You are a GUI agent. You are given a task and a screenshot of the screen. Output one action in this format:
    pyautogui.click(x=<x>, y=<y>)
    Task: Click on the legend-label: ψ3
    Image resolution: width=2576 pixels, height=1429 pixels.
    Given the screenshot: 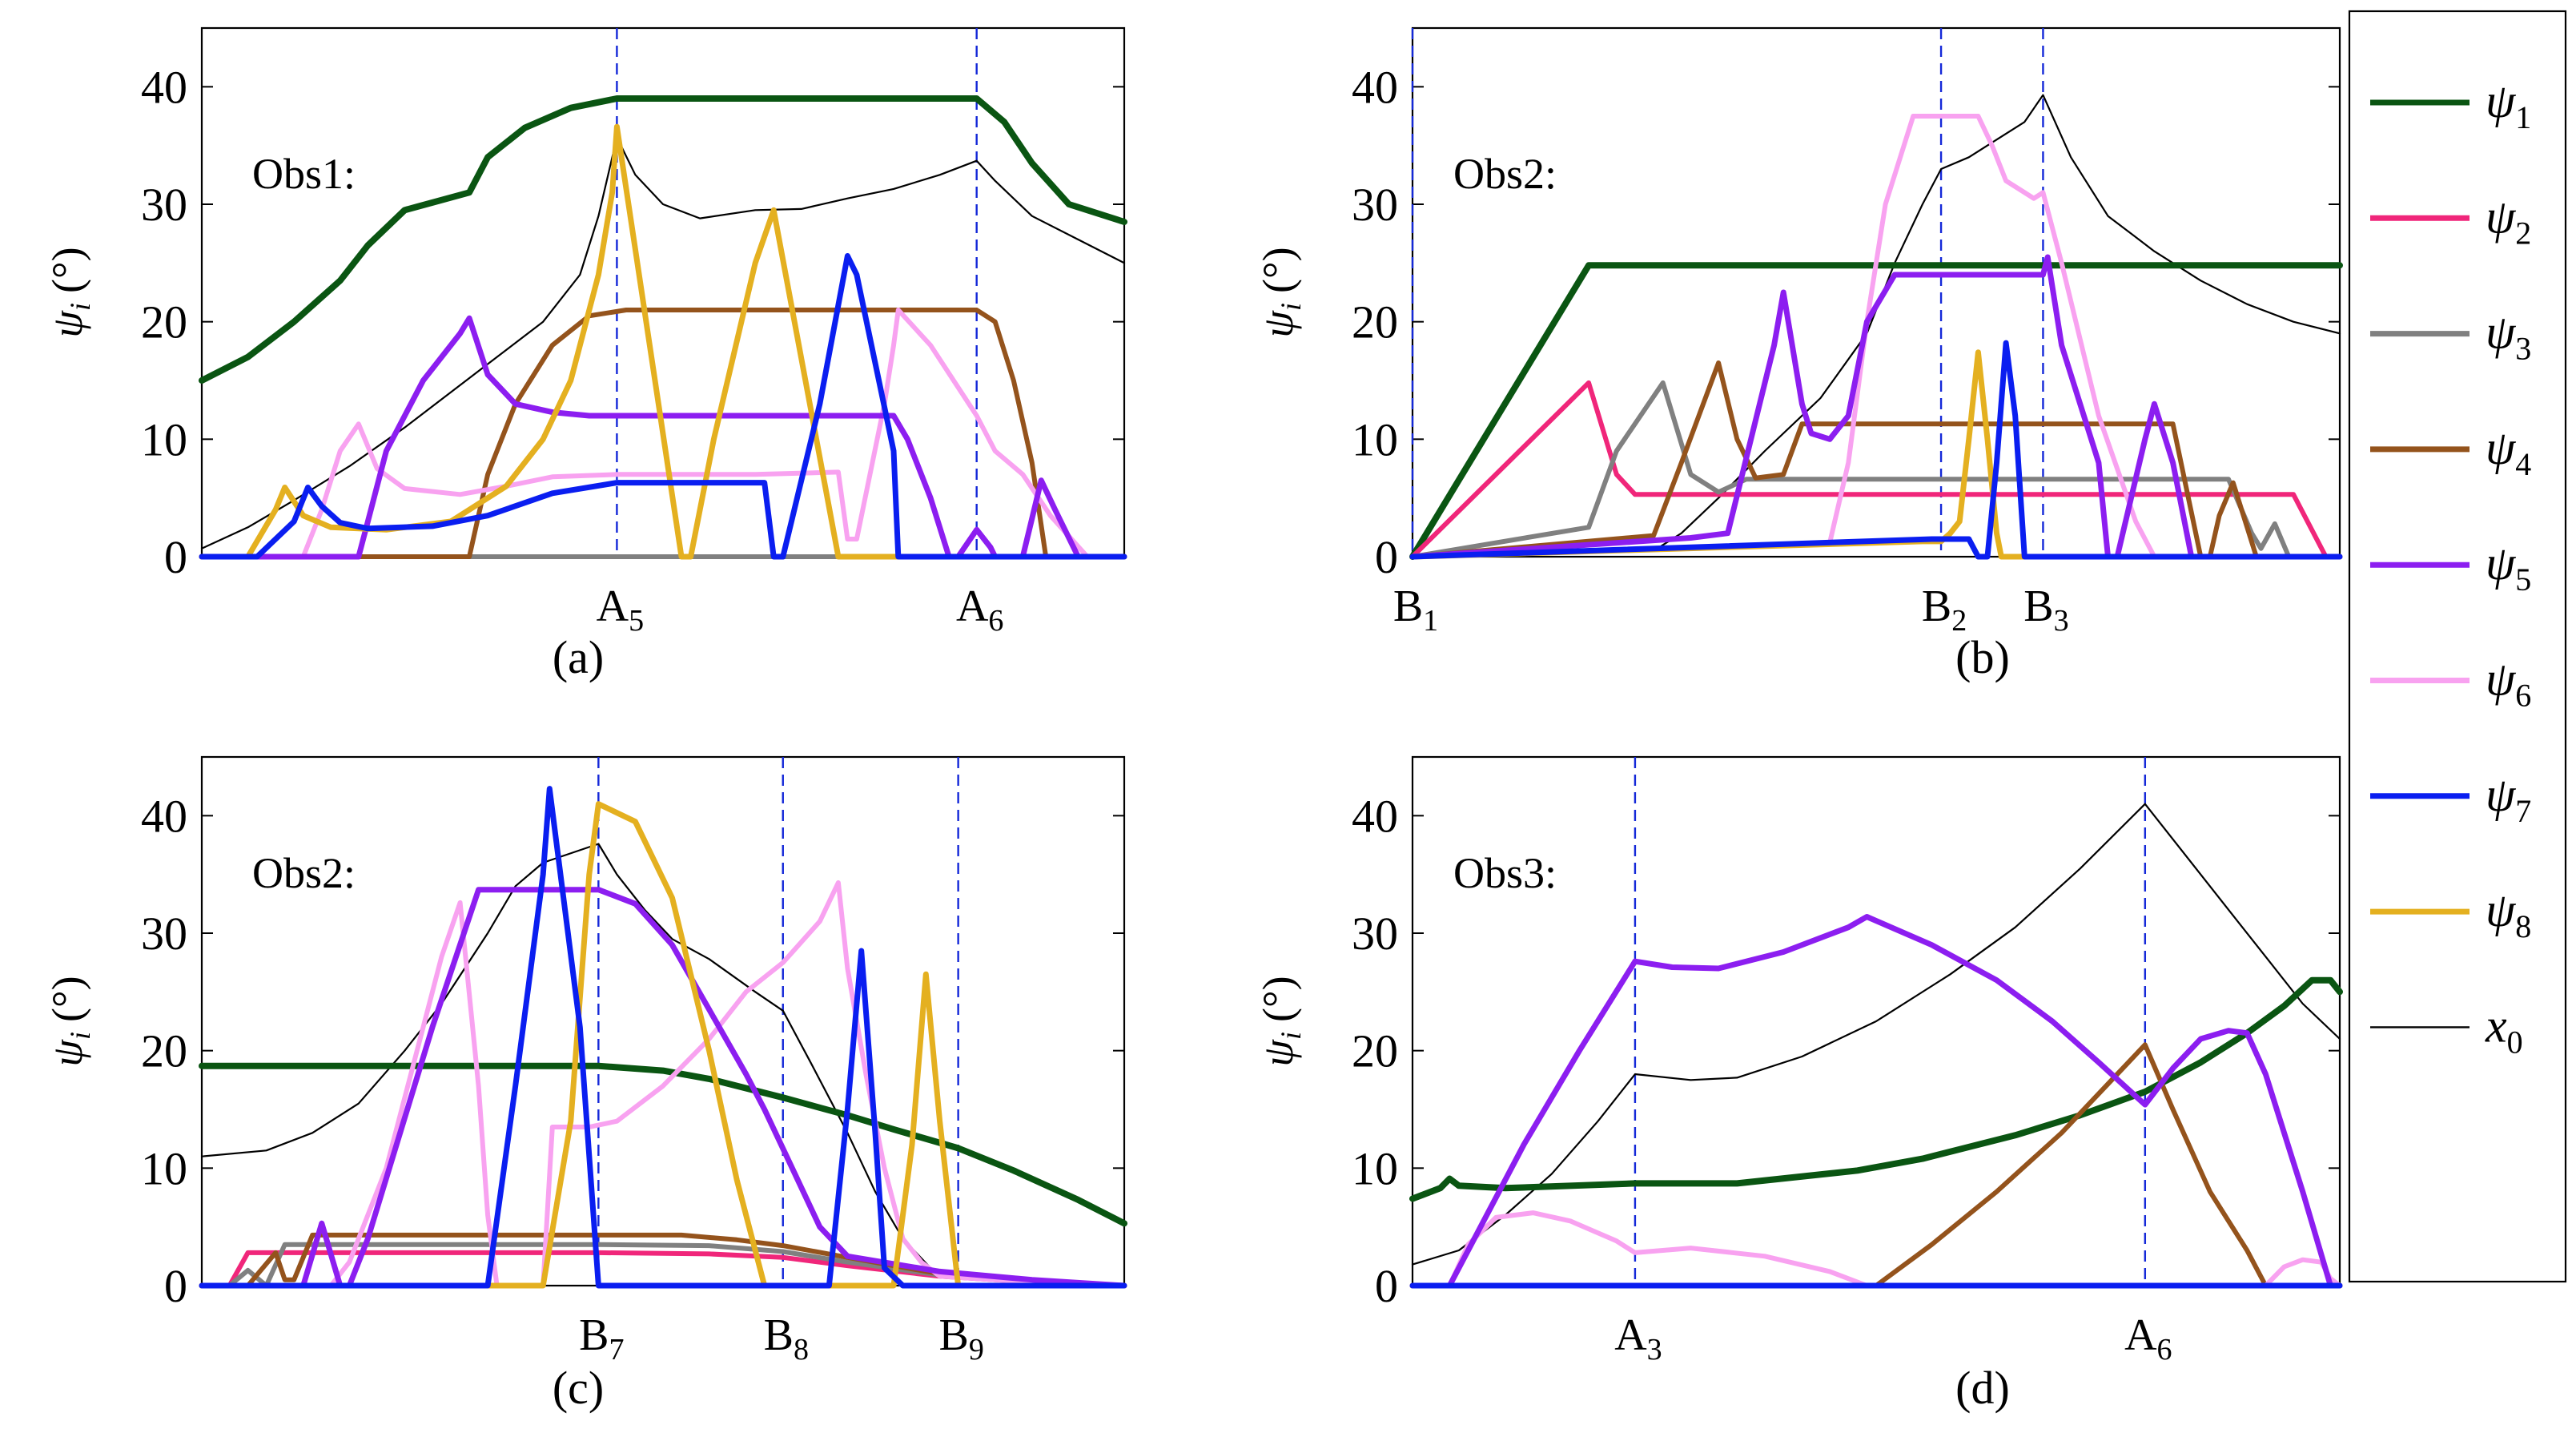 What is the action you would take?
    pyautogui.click(x=2508, y=336)
    